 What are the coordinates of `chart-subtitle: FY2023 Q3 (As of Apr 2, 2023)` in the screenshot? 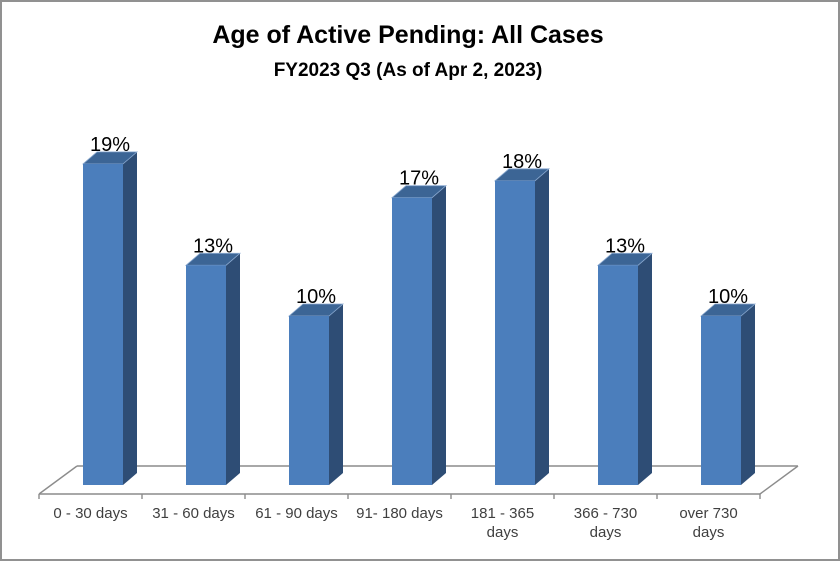 It's located at (408, 70).